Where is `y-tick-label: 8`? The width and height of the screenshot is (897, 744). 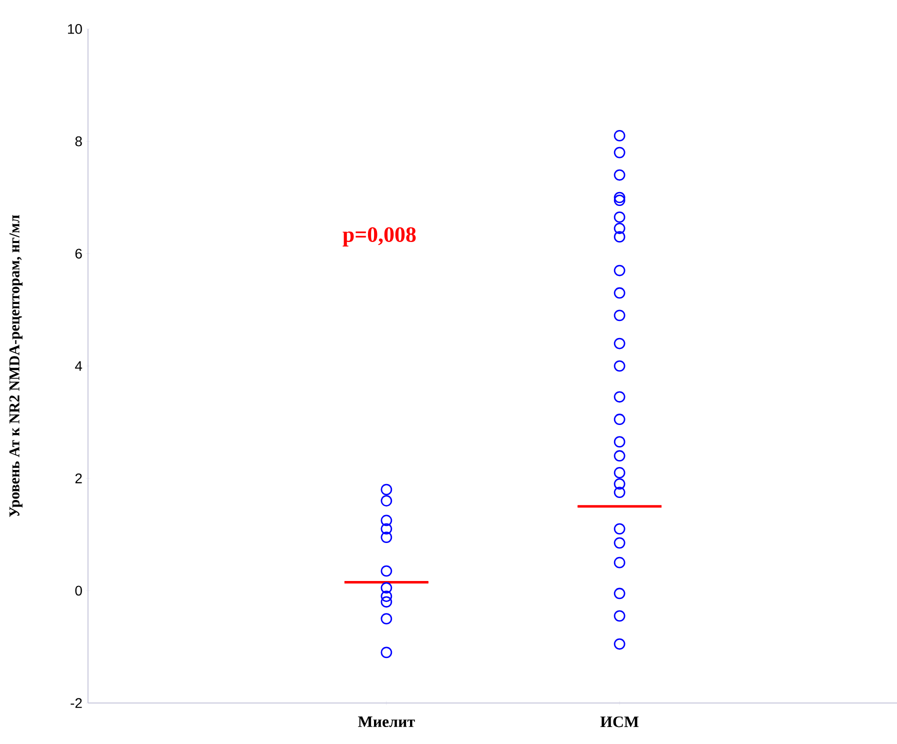 y-tick-label: 8 is located at coordinates (78, 141).